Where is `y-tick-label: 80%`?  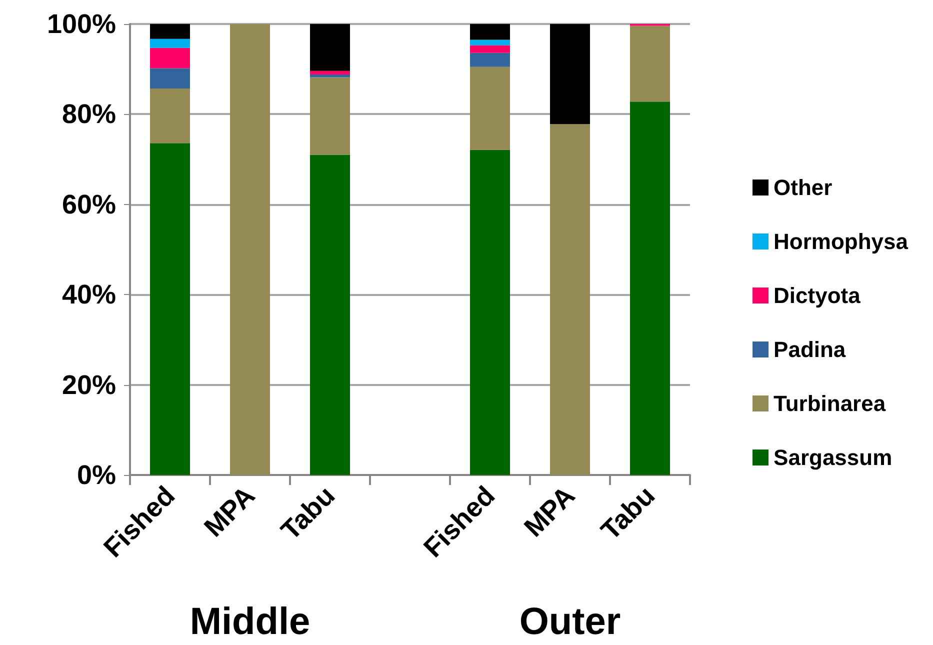 y-tick-label: 80% is located at coordinates (89, 114).